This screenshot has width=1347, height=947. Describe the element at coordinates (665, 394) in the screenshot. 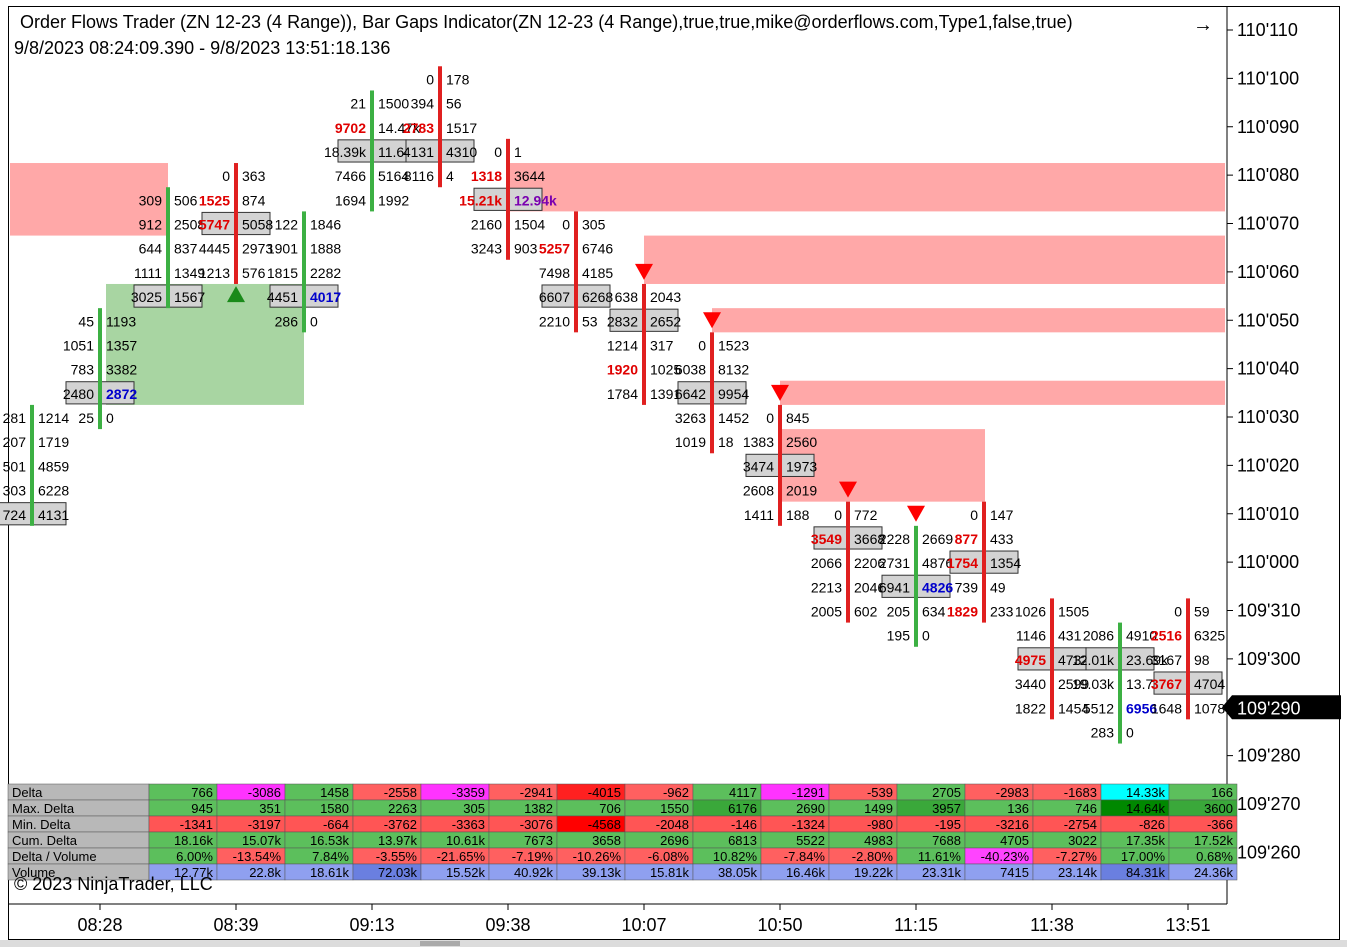

I see `ask-volume: 1391` at that location.